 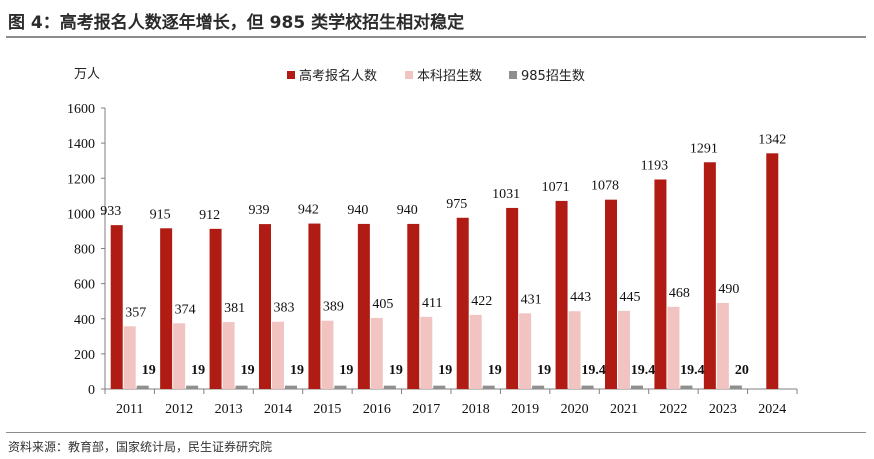 What do you see at coordinates (160, 214) in the screenshot?
I see `data-label-s1: 915` at bounding box center [160, 214].